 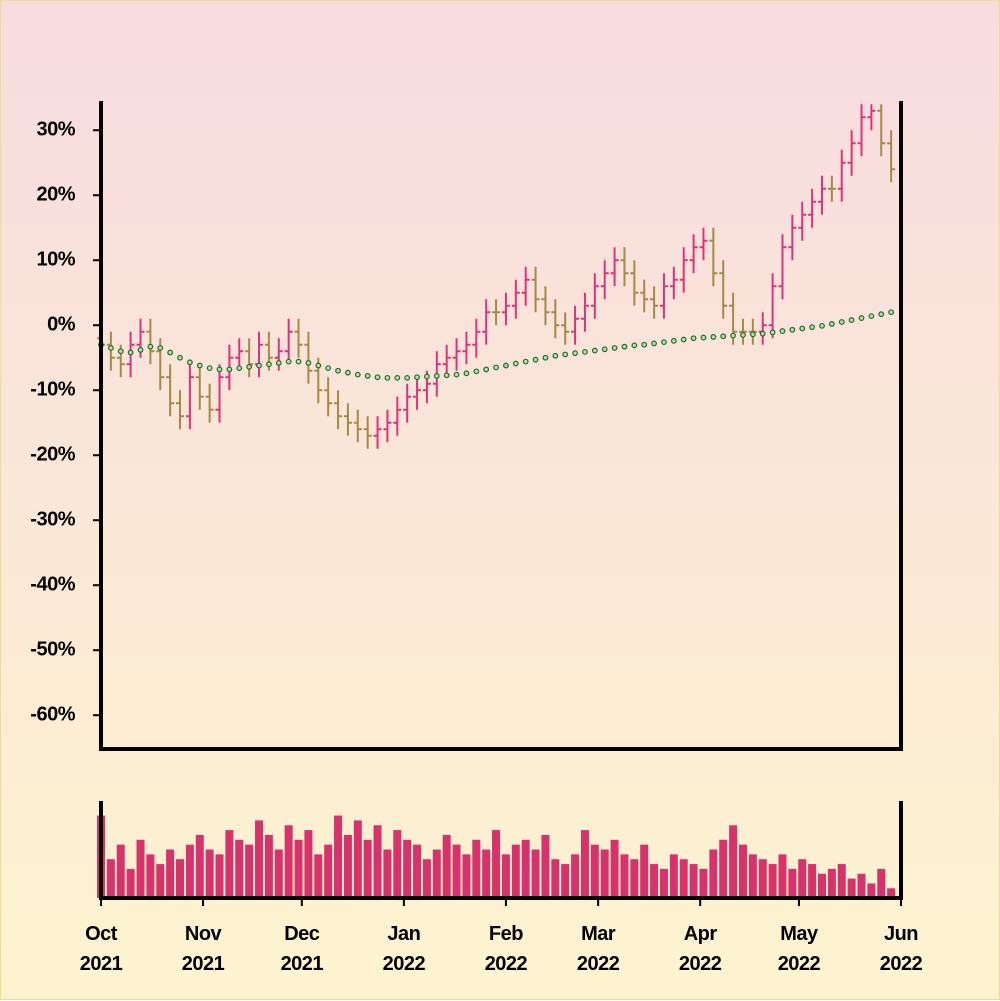 What do you see at coordinates (302, 949) in the screenshot?
I see `x-tick-label: Dec 2021` at bounding box center [302, 949].